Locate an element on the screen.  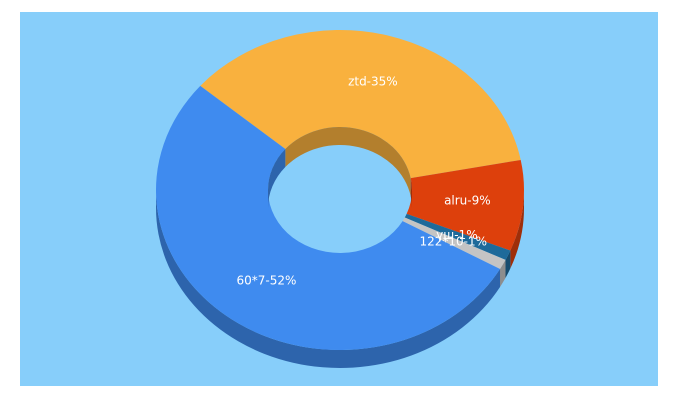
data-label: 122*10-1% is located at coordinates (454, 241).